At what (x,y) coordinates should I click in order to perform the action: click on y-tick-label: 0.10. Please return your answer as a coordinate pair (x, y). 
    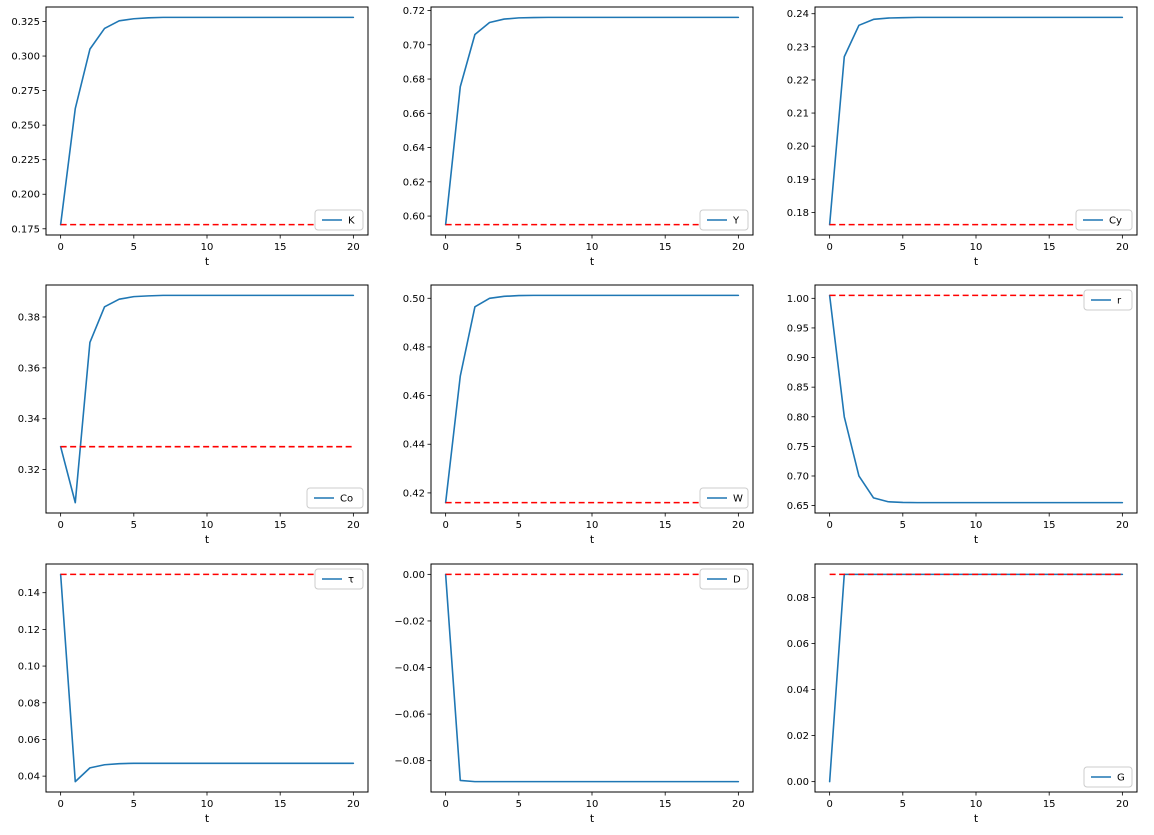
    Looking at the image, I should click on (29, 666).